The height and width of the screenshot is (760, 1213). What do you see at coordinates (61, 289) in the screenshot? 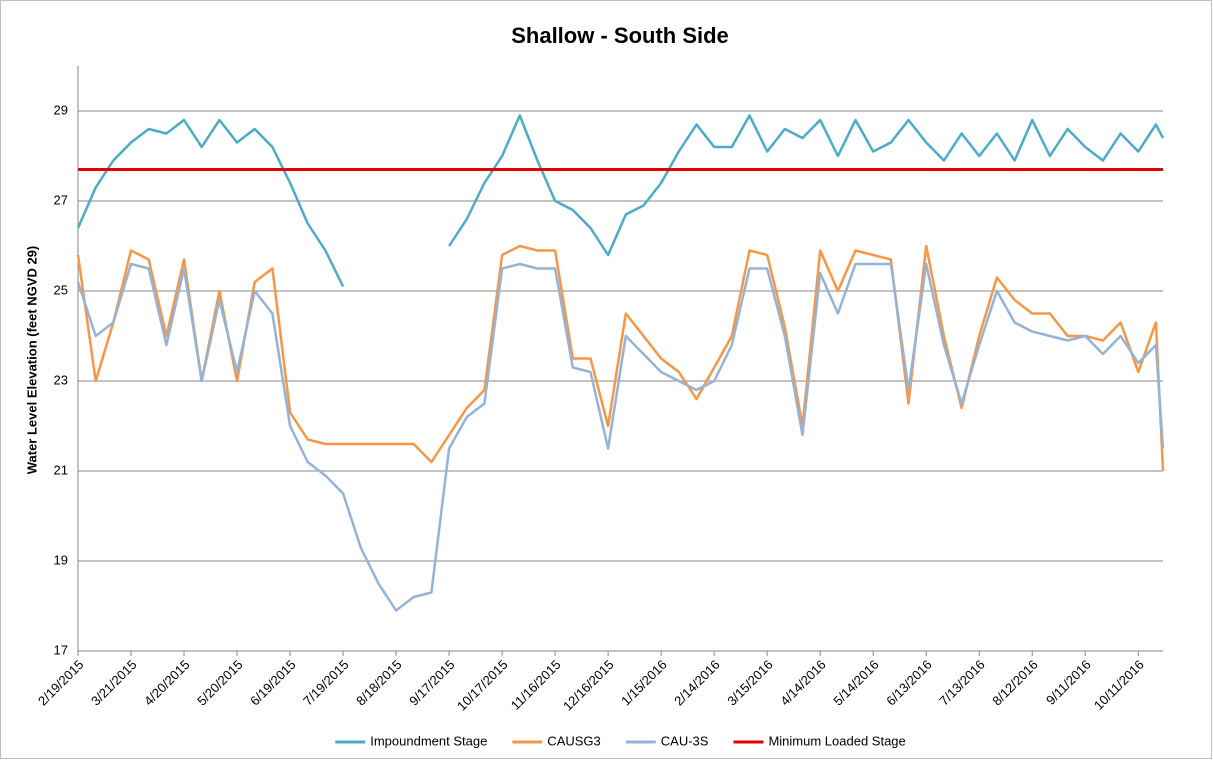
I see `y-tick-label: 25` at bounding box center [61, 289].